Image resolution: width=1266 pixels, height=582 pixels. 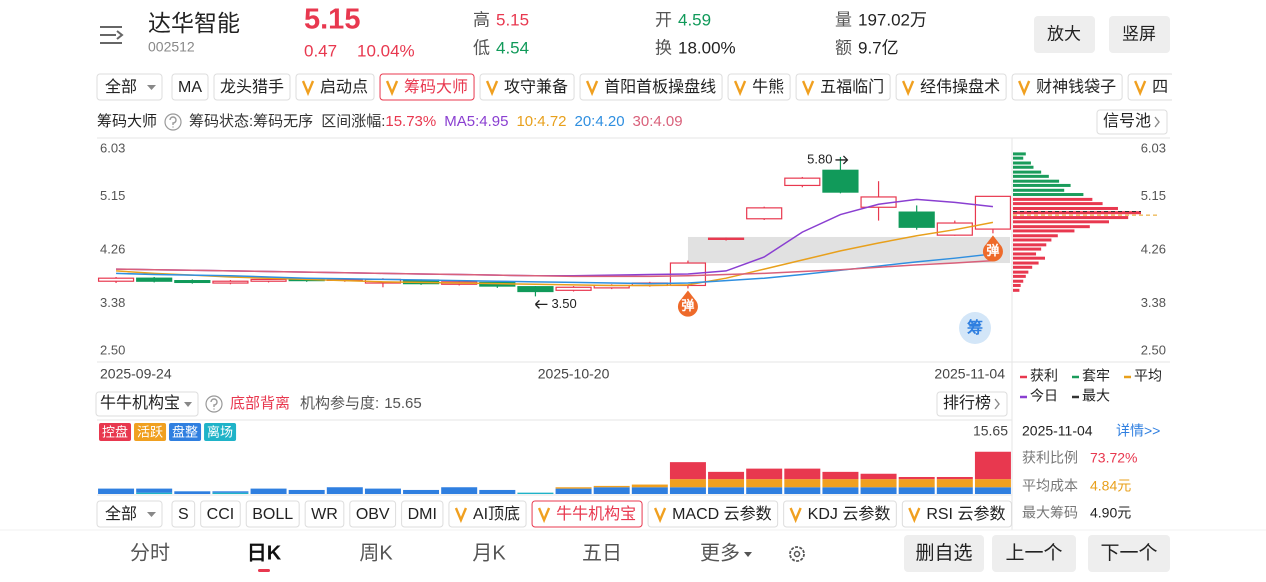 What do you see at coordinates (1138, 431) in the screenshot?
I see `info-detail: 详情>>` at bounding box center [1138, 431].